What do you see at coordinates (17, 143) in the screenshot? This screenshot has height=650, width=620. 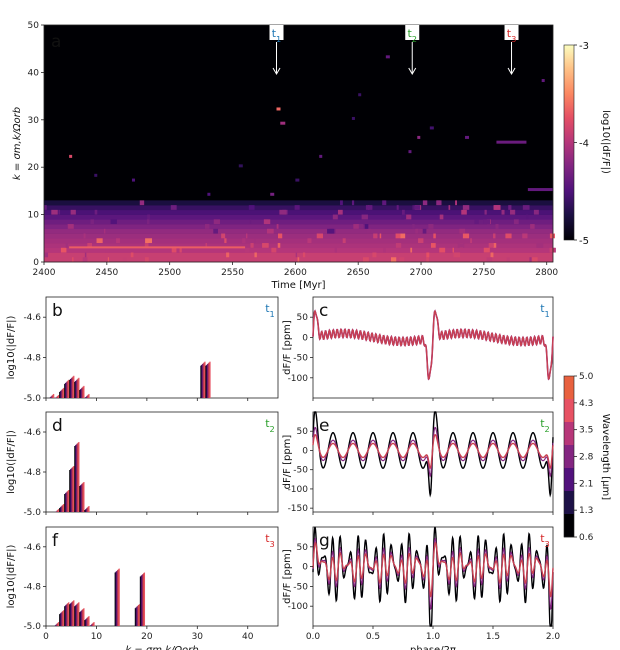 I see `panel-a-ylabel: k = σm,k/Ωorb` at bounding box center [17, 143].